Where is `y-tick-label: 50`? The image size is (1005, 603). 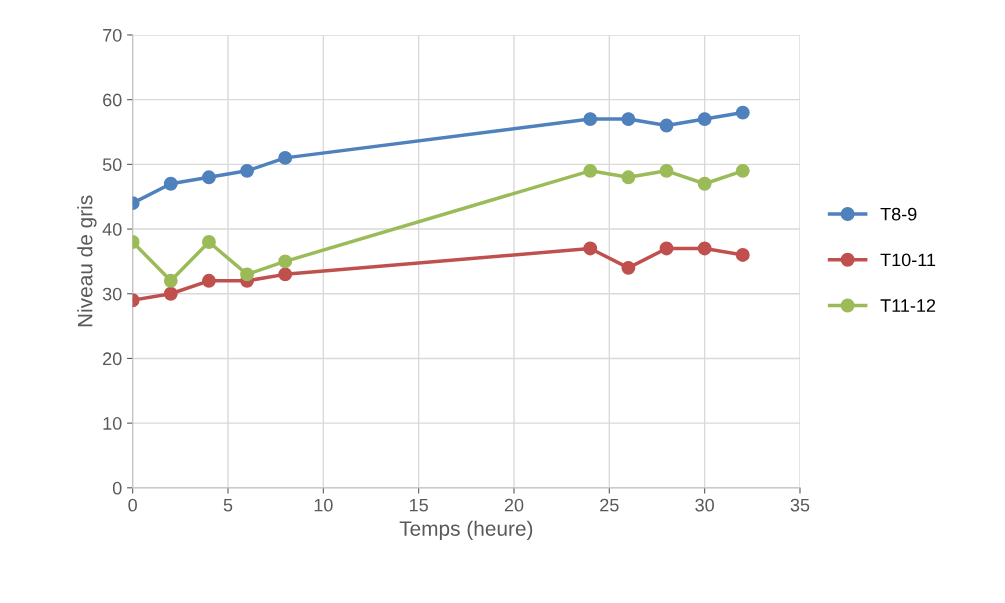 y-tick-label: 50 is located at coordinates (112, 165).